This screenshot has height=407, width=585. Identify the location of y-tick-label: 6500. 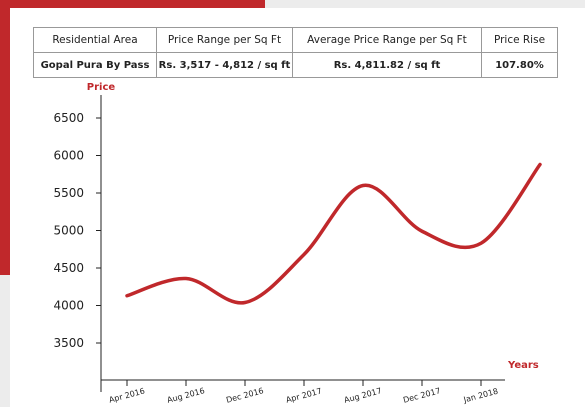
(68, 118).